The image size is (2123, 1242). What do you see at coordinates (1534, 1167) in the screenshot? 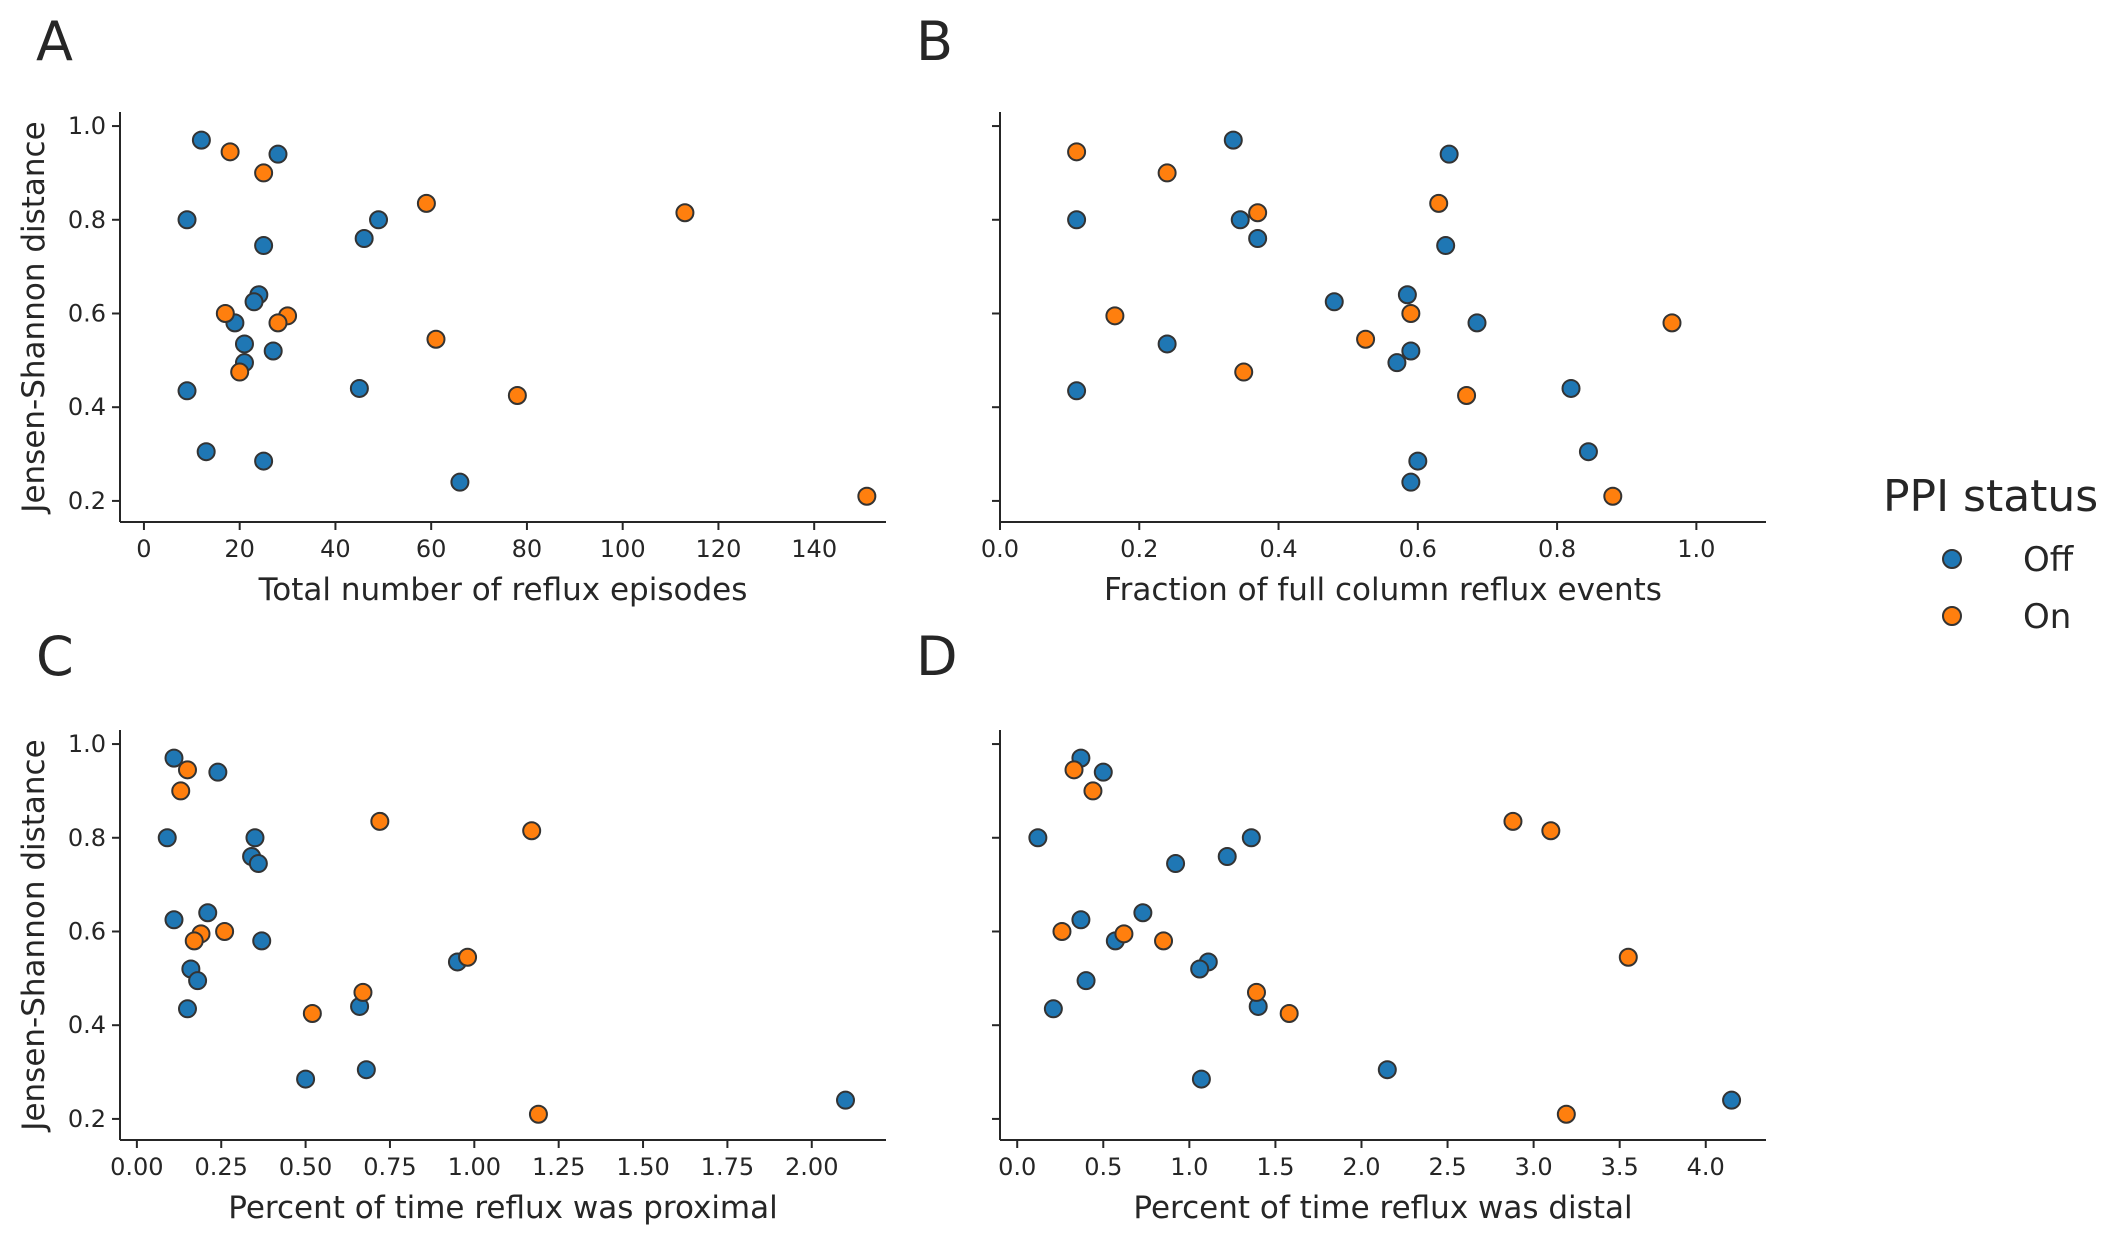
I see `x-tick-label: 3.0` at bounding box center [1534, 1167].